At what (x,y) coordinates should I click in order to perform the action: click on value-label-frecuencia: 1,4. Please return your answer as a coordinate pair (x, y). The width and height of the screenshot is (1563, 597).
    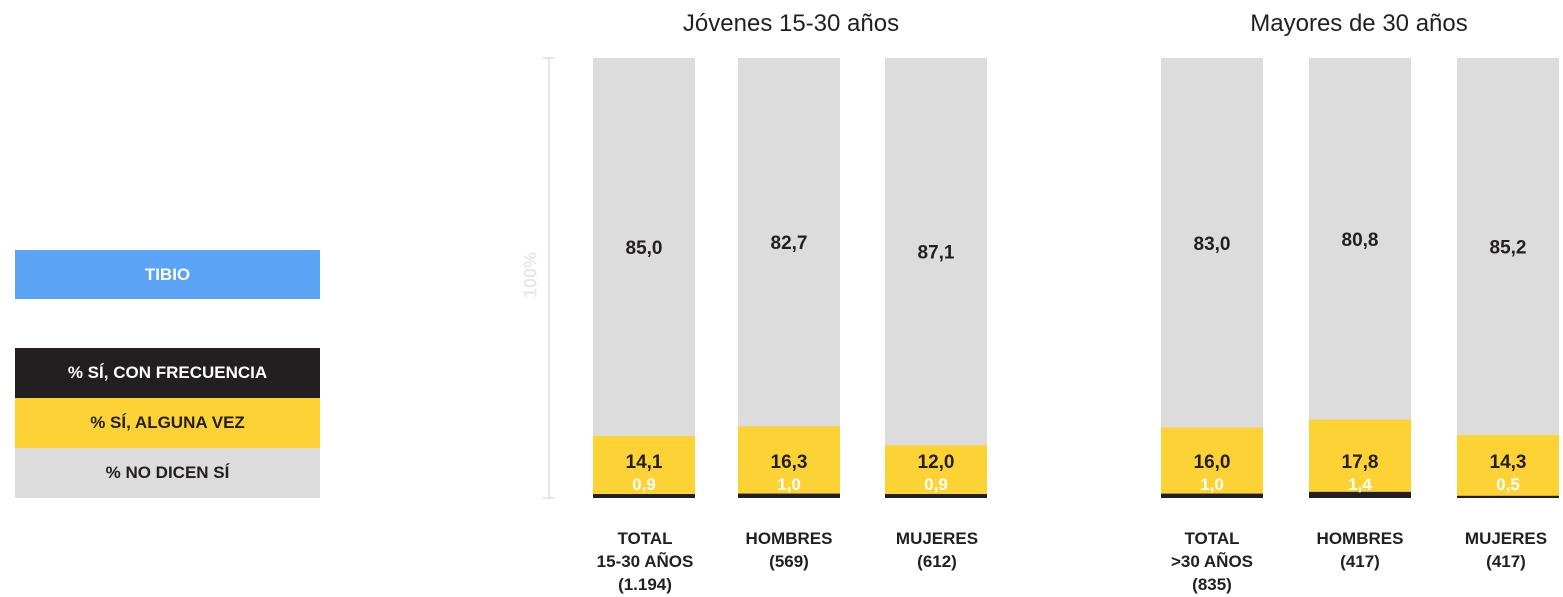
    Looking at the image, I should click on (1360, 484).